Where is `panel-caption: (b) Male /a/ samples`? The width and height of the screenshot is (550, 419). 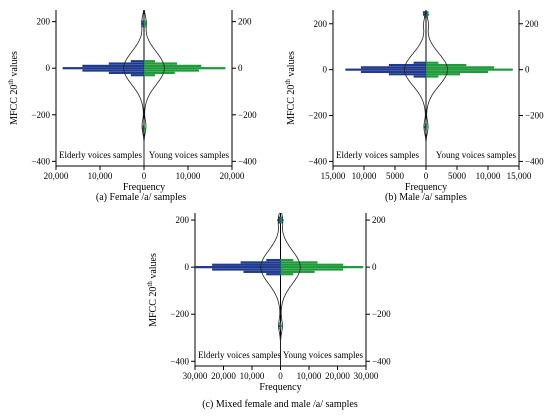 panel-caption: (b) Male /a/ samples is located at coordinates (426, 197).